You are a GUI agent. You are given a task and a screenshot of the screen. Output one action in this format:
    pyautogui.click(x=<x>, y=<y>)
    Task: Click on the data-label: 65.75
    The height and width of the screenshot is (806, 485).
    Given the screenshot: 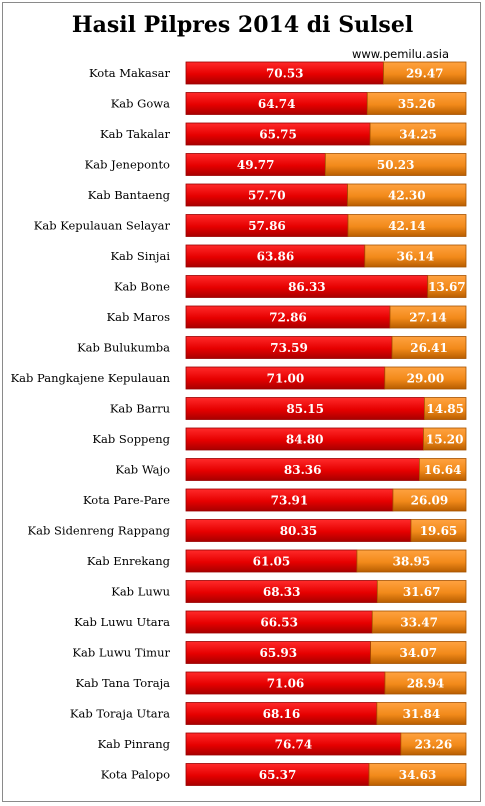 What is the action you would take?
    pyautogui.click(x=278, y=135)
    